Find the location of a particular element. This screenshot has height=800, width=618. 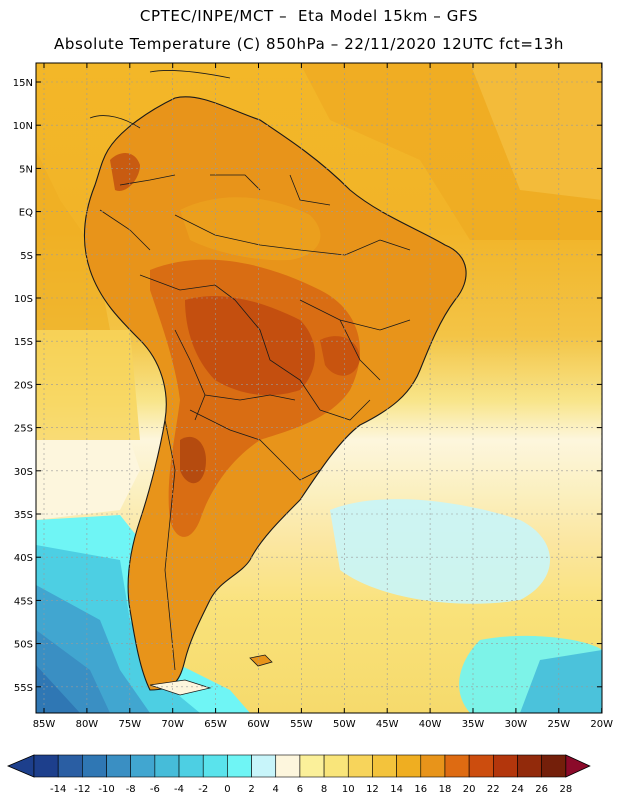

lat-label: 15N is located at coordinates (23, 83).